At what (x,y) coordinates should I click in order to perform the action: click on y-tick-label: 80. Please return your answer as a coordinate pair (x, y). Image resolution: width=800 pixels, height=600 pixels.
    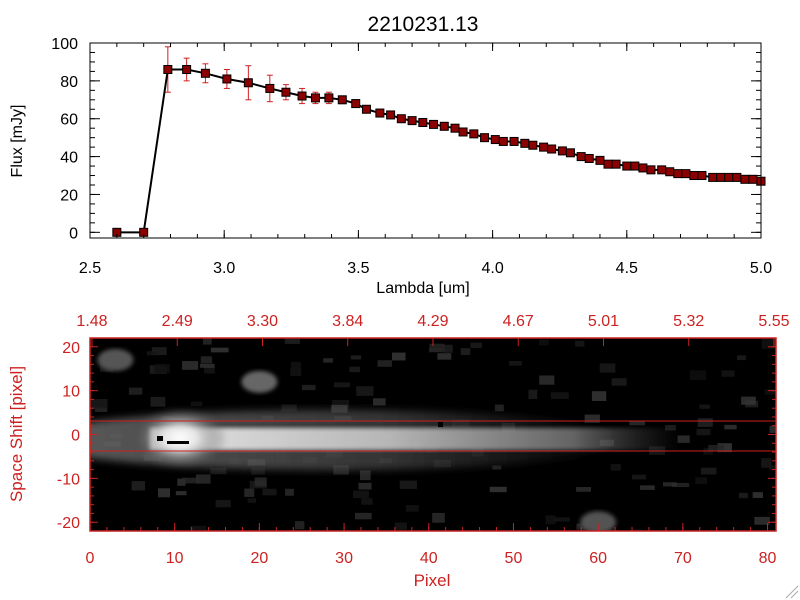
    Looking at the image, I should click on (69, 82).